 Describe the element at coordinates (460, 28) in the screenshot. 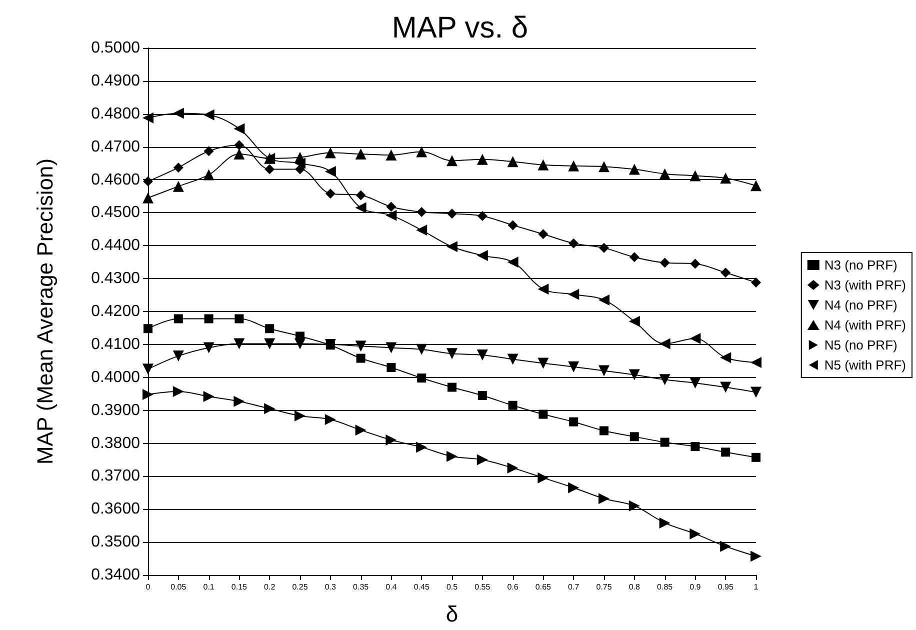

I see `chart-title: MAP vs. δ` at that location.